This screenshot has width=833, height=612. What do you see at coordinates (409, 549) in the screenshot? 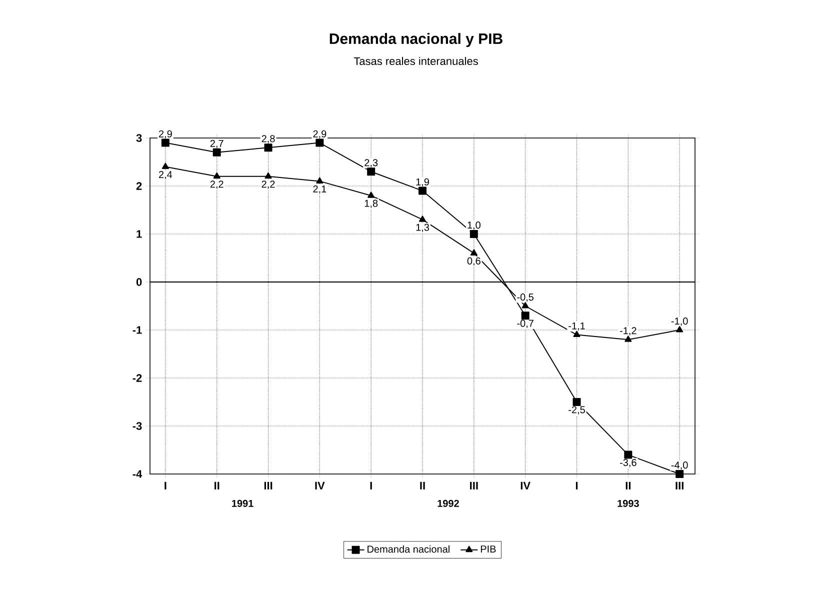
I see `legend-label: Demanda nacional` at bounding box center [409, 549].